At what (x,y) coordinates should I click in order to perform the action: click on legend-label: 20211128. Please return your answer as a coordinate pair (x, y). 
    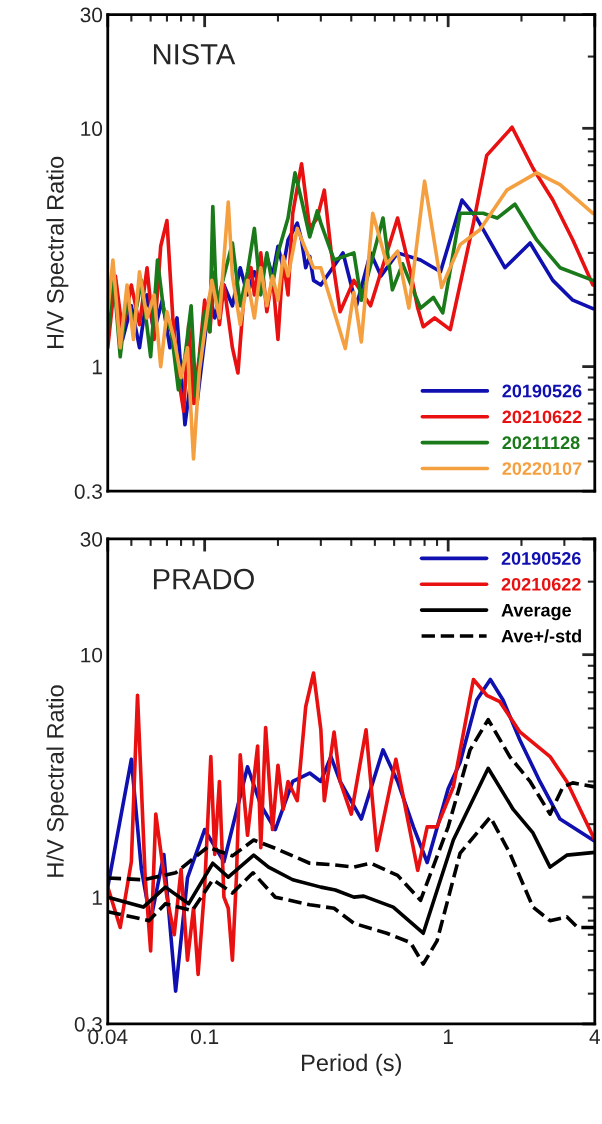
    Looking at the image, I should click on (541, 443).